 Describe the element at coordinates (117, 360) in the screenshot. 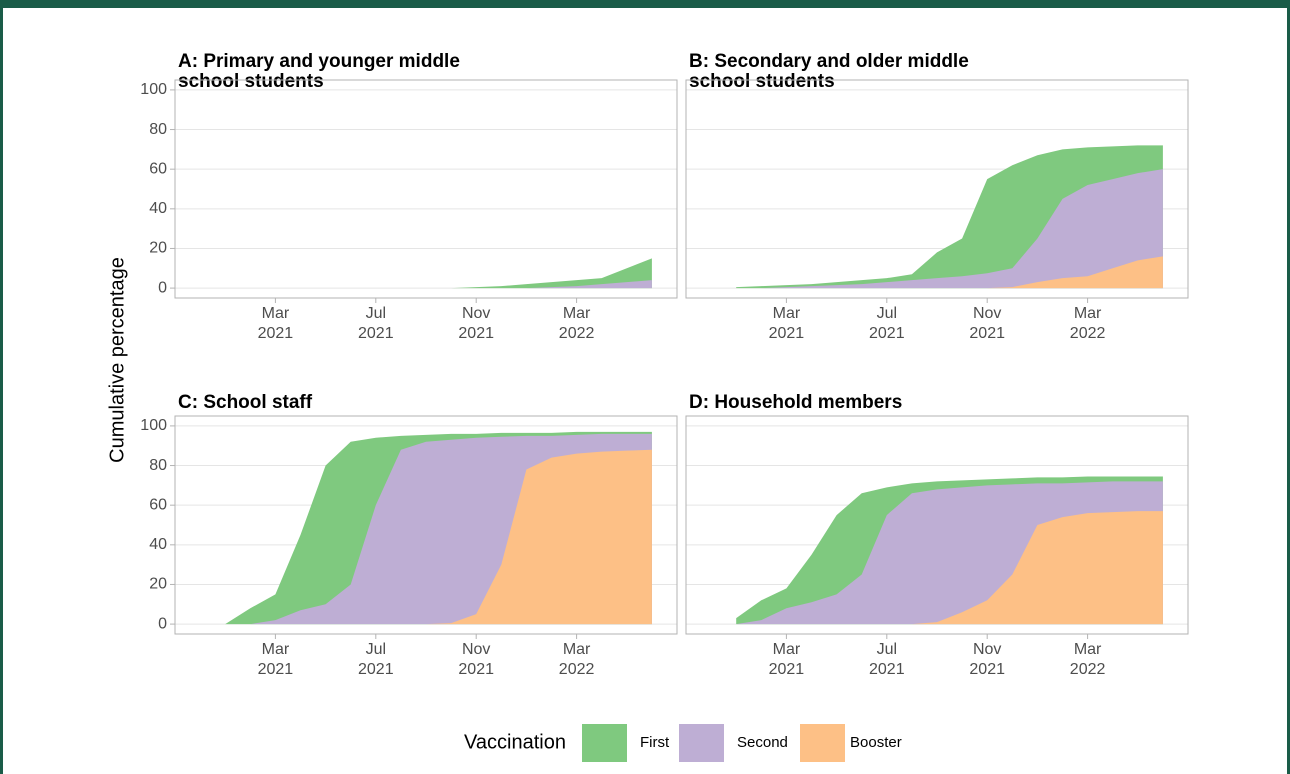

I see `y-axis-label: Cumulative percentage` at that location.